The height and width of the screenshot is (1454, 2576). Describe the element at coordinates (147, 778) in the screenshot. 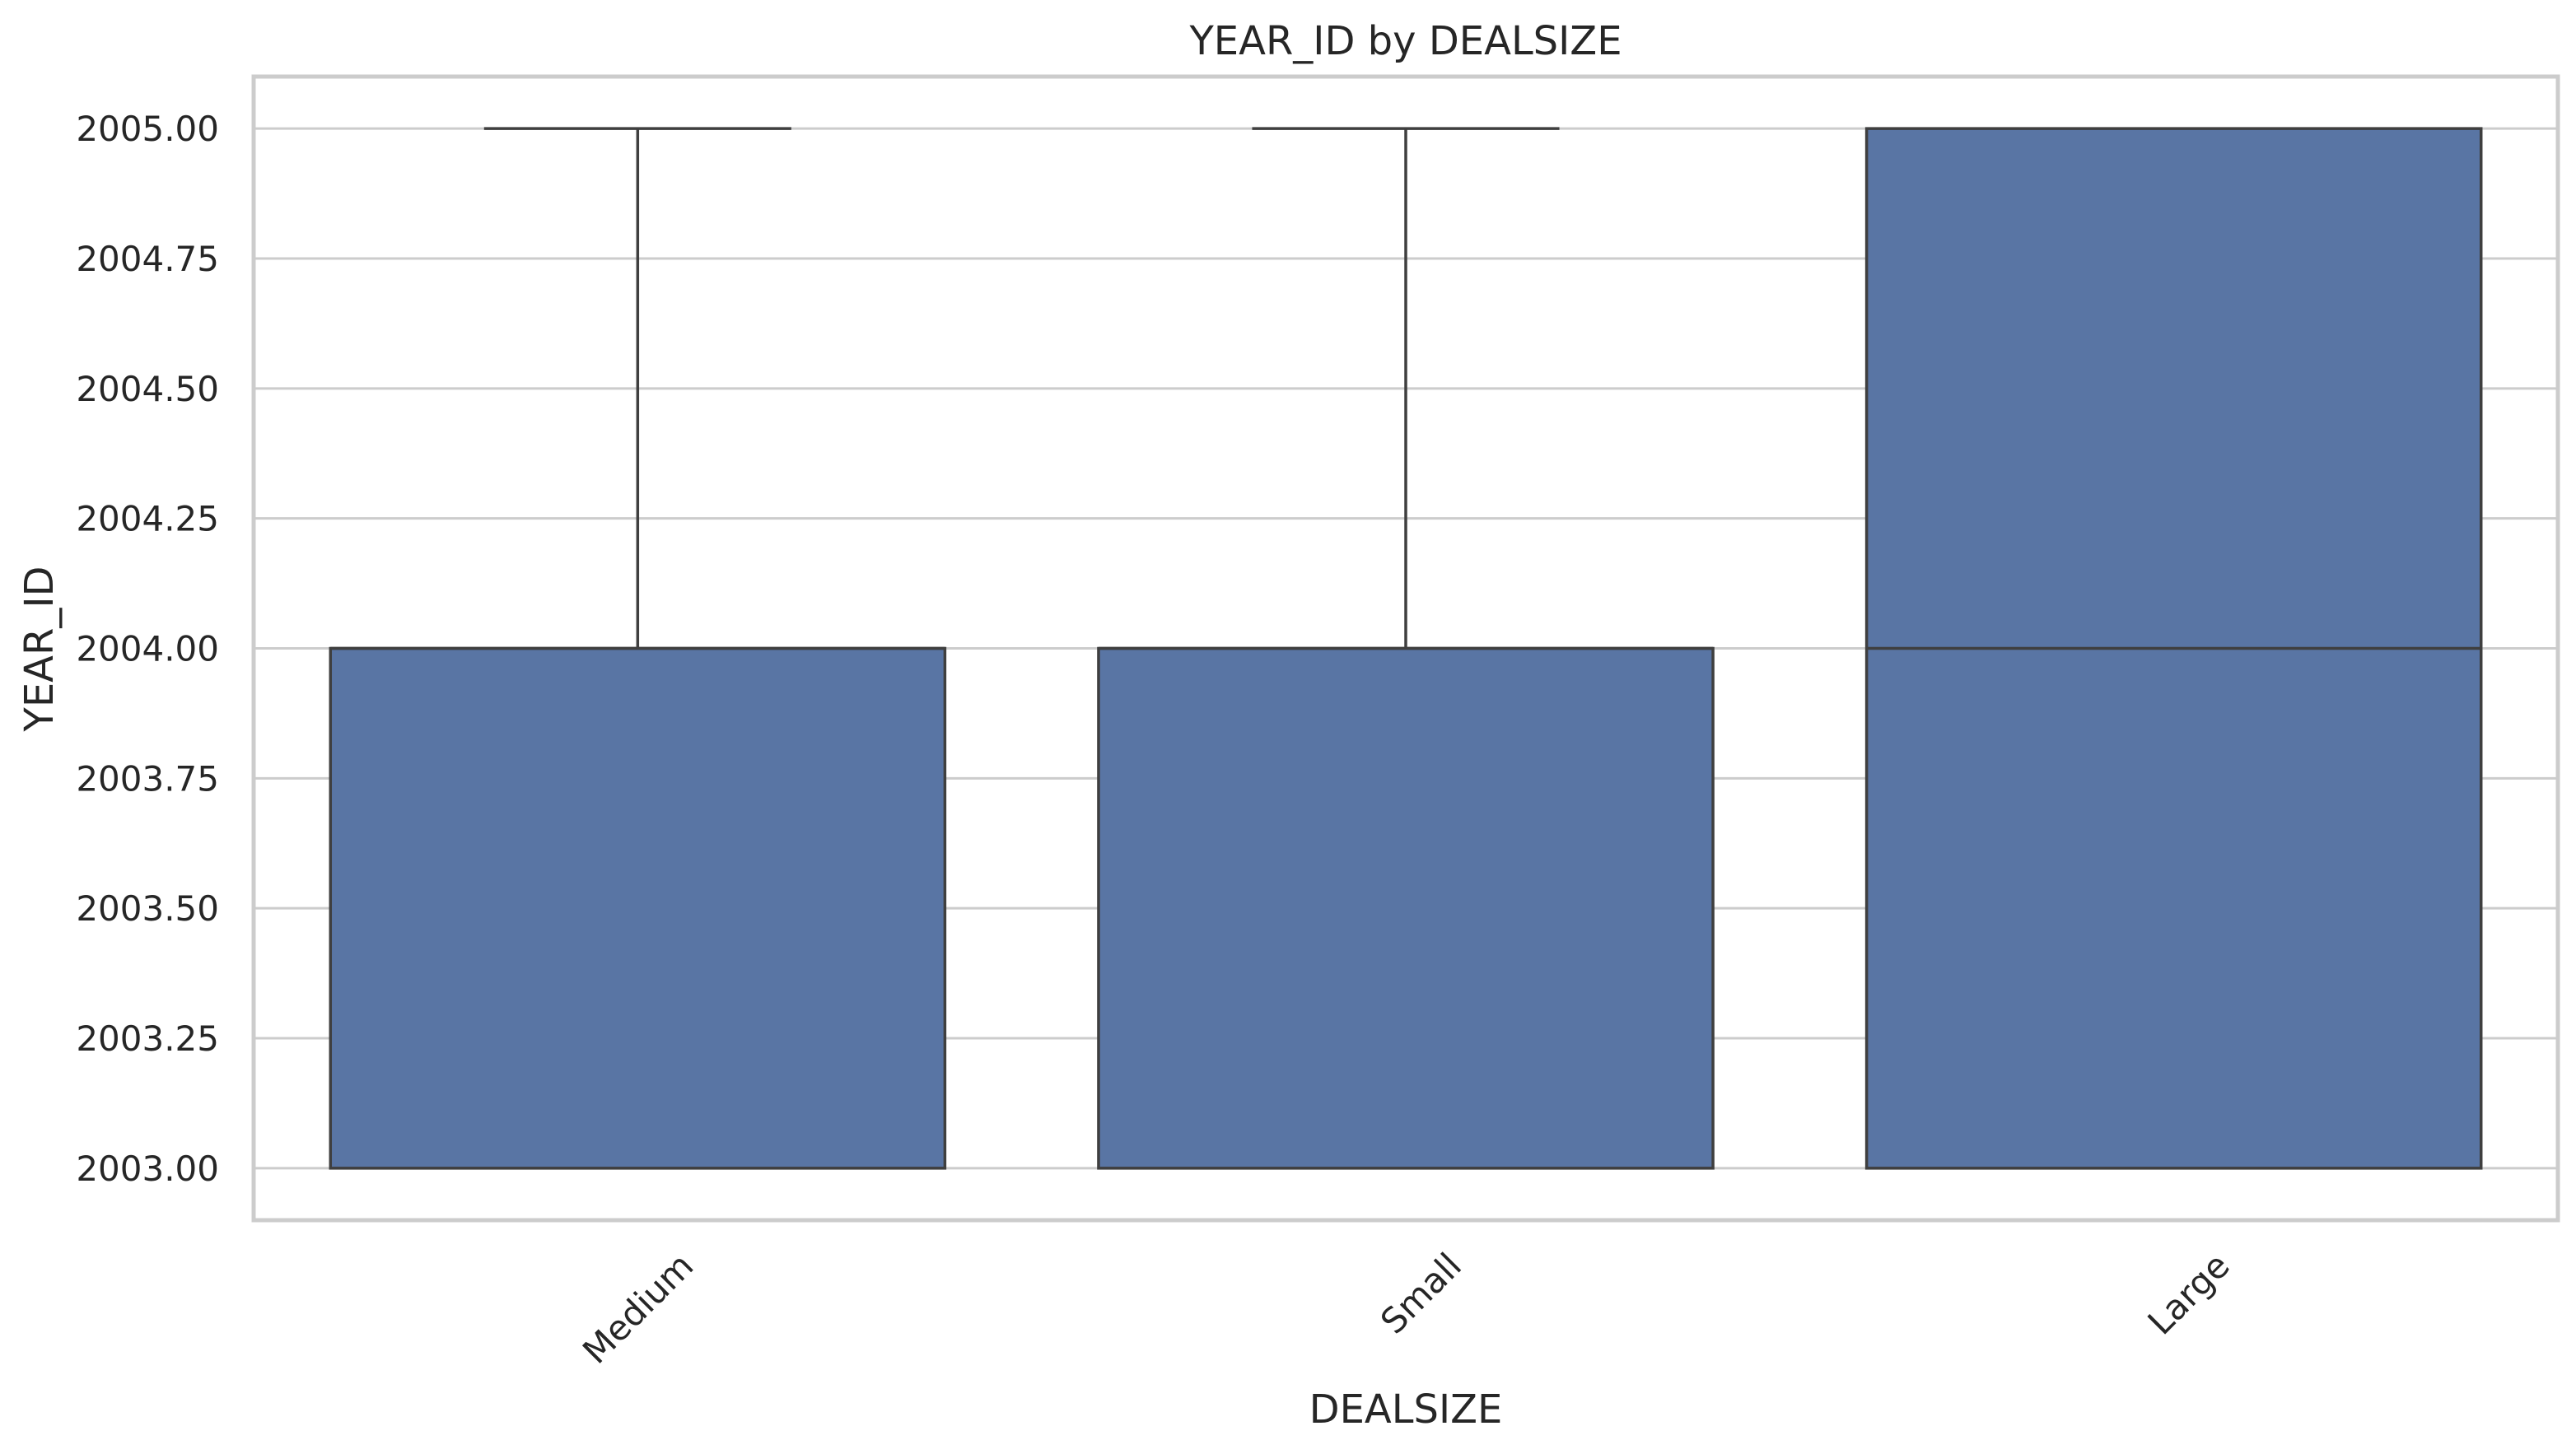

I see `y-tick-label: 2003.75` at that location.